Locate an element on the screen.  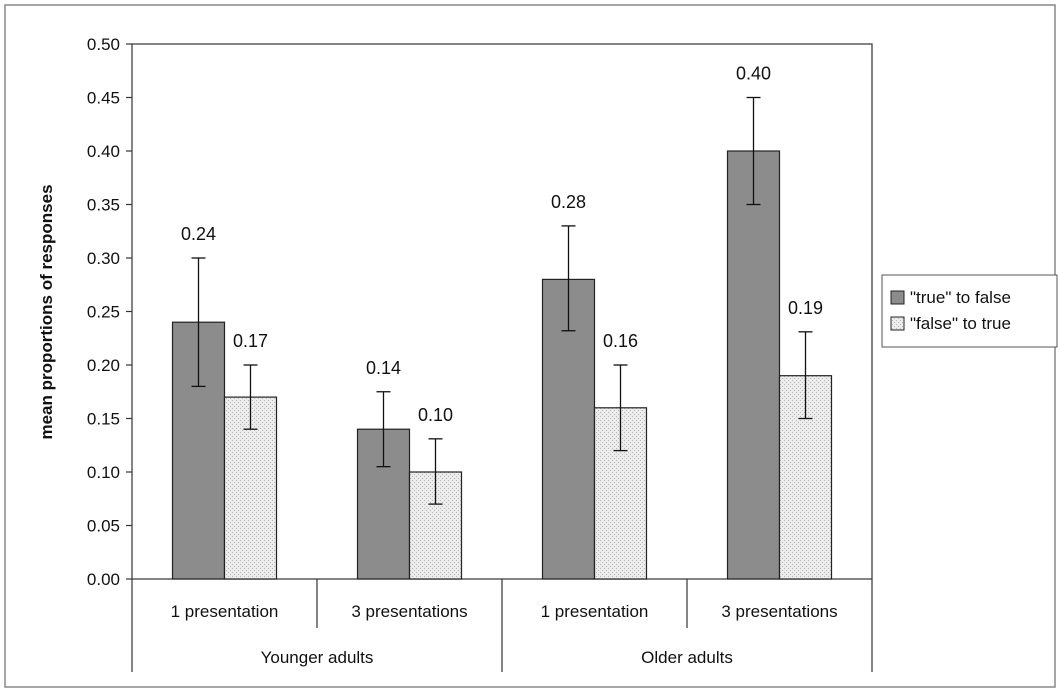
x-group-label: Younger adults is located at coordinates (317, 657).